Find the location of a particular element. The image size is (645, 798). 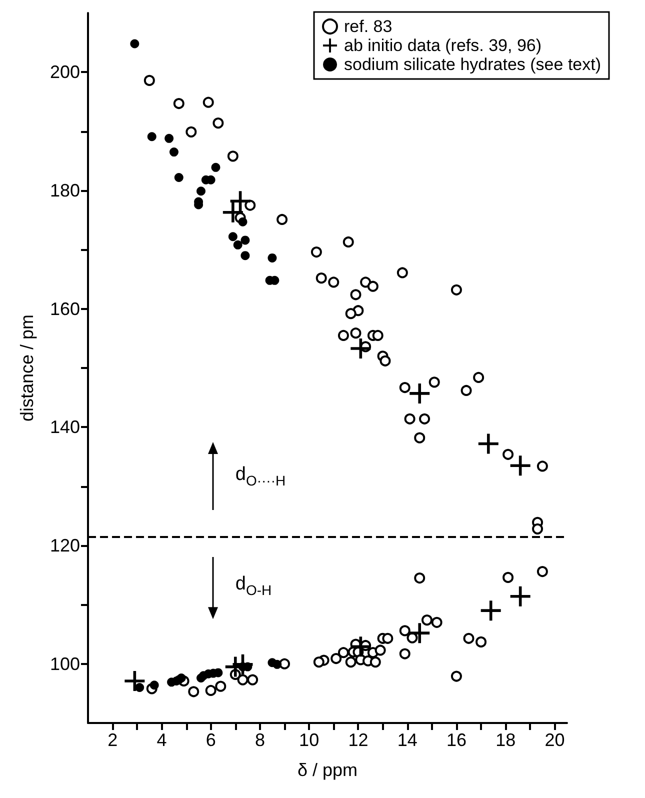

y-tick-label: 160 is located at coordinates (65, 308).